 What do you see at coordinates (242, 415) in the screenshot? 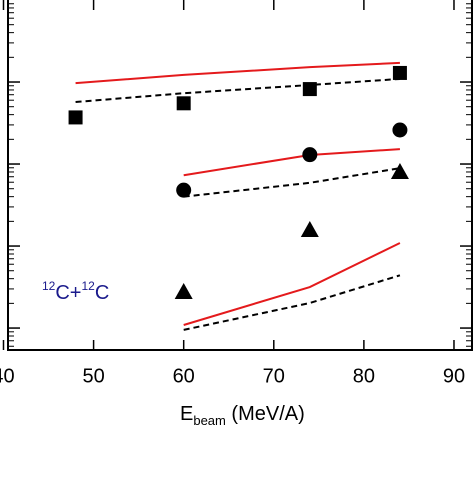
I see `x-axis-label: Ebeam (MeV/A)` at bounding box center [242, 415].